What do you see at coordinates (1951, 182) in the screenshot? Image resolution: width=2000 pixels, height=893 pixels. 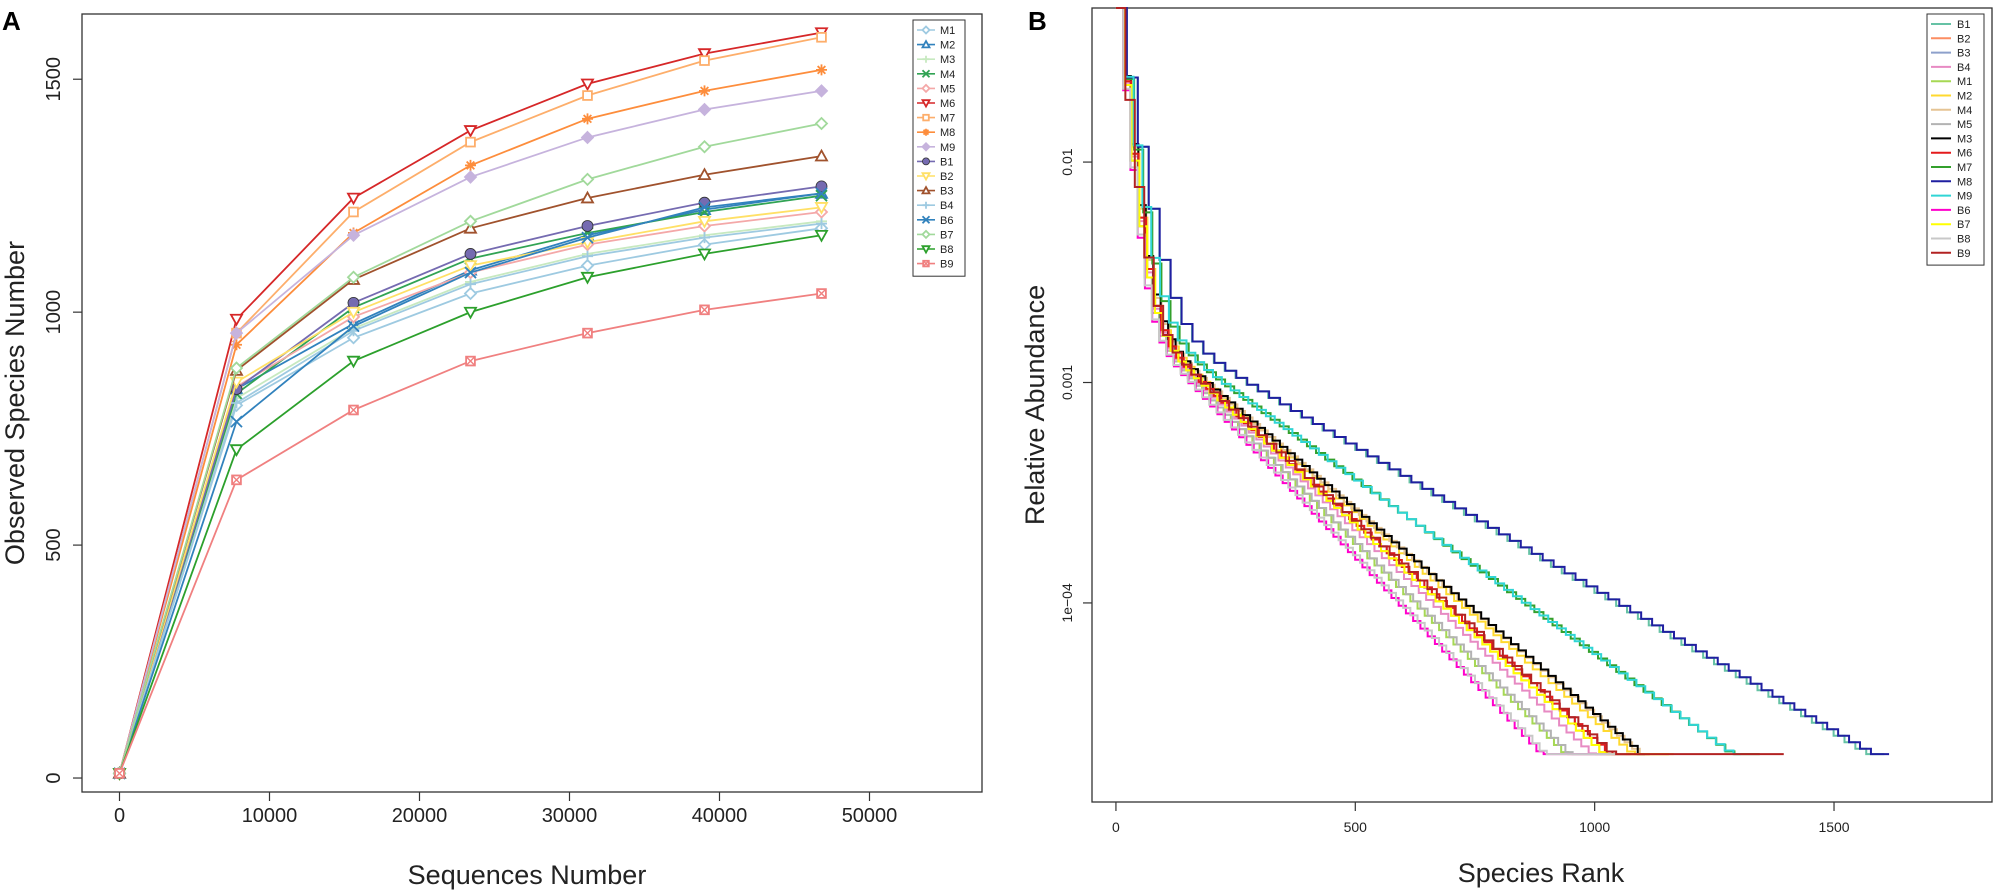 I see `b-legend-item: M8` at bounding box center [1951, 182].